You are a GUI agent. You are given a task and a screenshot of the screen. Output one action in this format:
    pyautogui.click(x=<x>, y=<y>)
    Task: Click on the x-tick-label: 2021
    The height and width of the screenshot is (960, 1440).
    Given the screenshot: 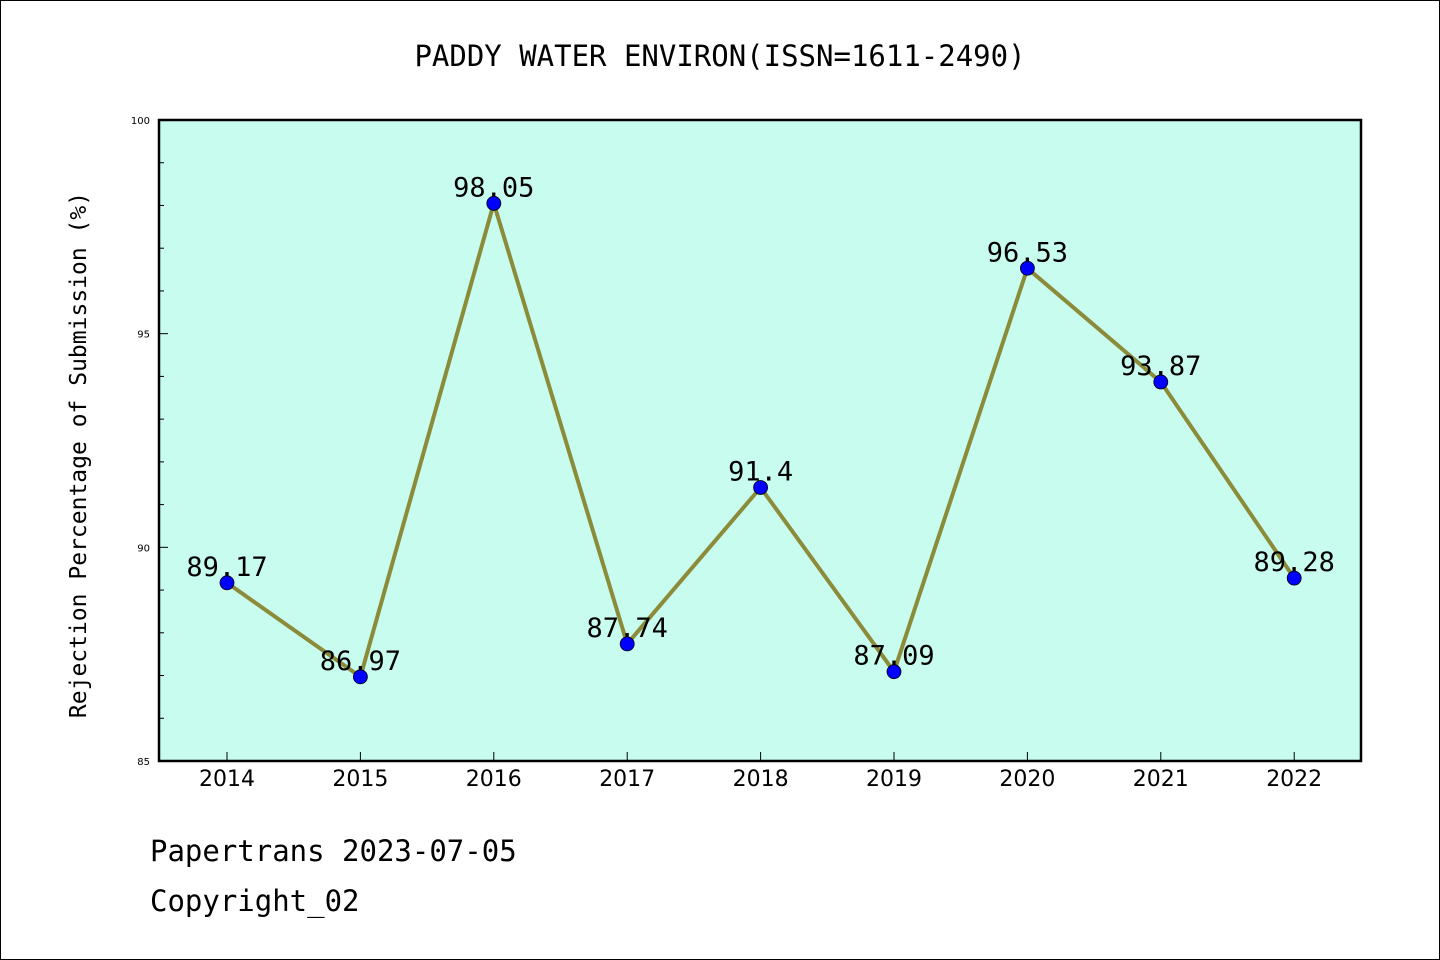 What is the action you would take?
    pyautogui.click(x=1161, y=779)
    